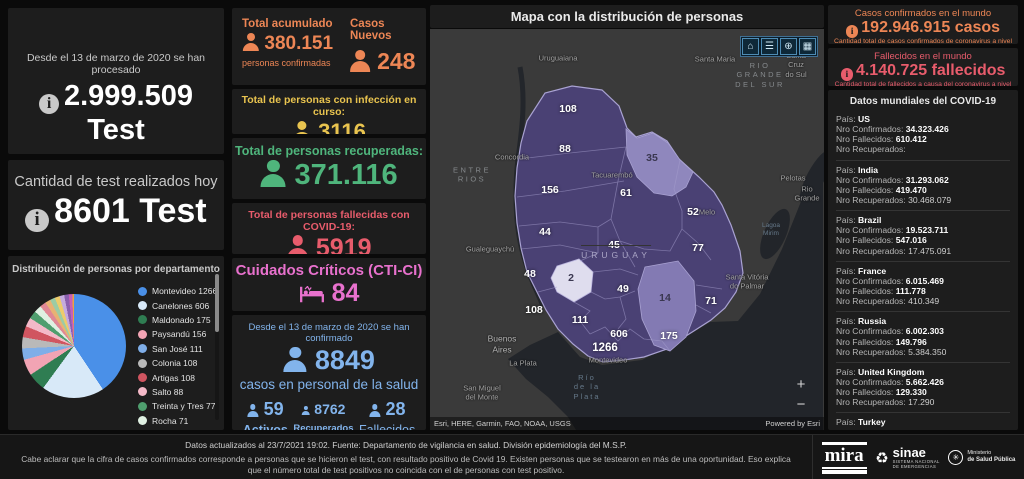 The width and height of the screenshot is (1024, 479). What do you see at coordinates (502, 423) in the screenshot?
I see `map-attribution: Esri, HERE, Garmin, FAO, NOAA, USGS` at bounding box center [502, 423].